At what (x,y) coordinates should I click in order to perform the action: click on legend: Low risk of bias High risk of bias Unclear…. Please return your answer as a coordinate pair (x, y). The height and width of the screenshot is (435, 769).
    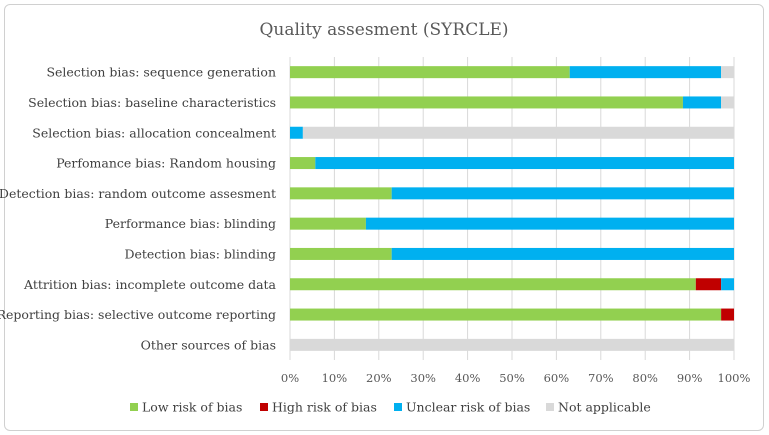
    Looking at the image, I should click on (390, 407).